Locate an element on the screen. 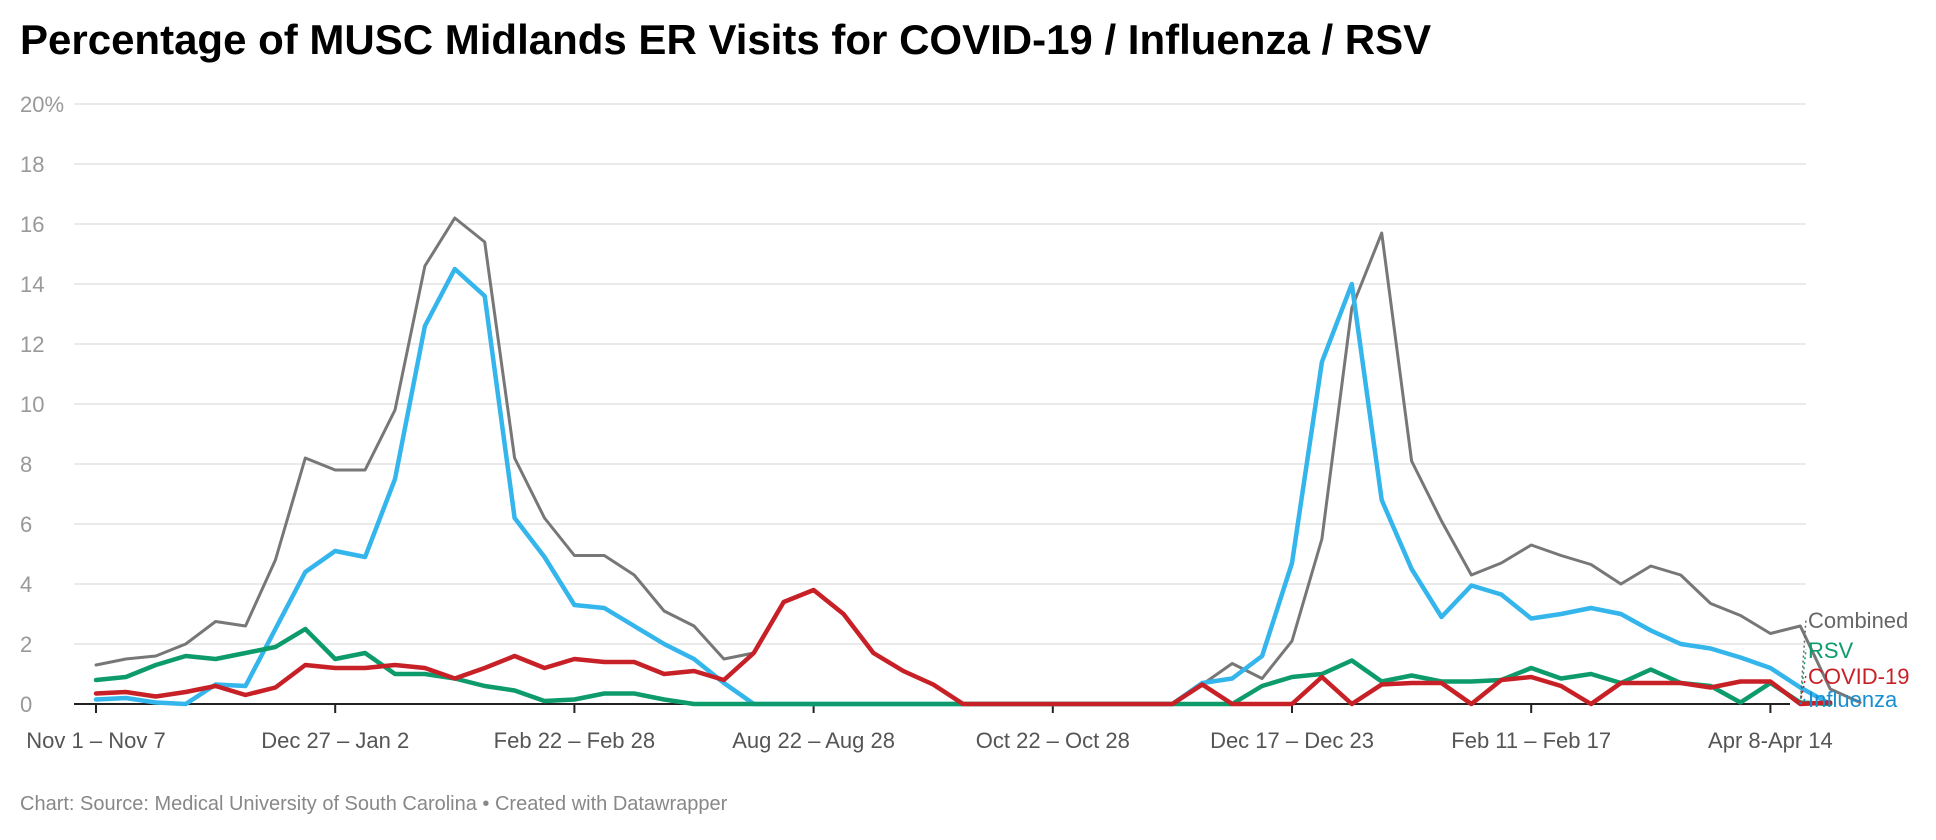 Image resolution: width=1936 pixels, height=840 pixels. y-tick-label: 6 is located at coordinates (26, 524).